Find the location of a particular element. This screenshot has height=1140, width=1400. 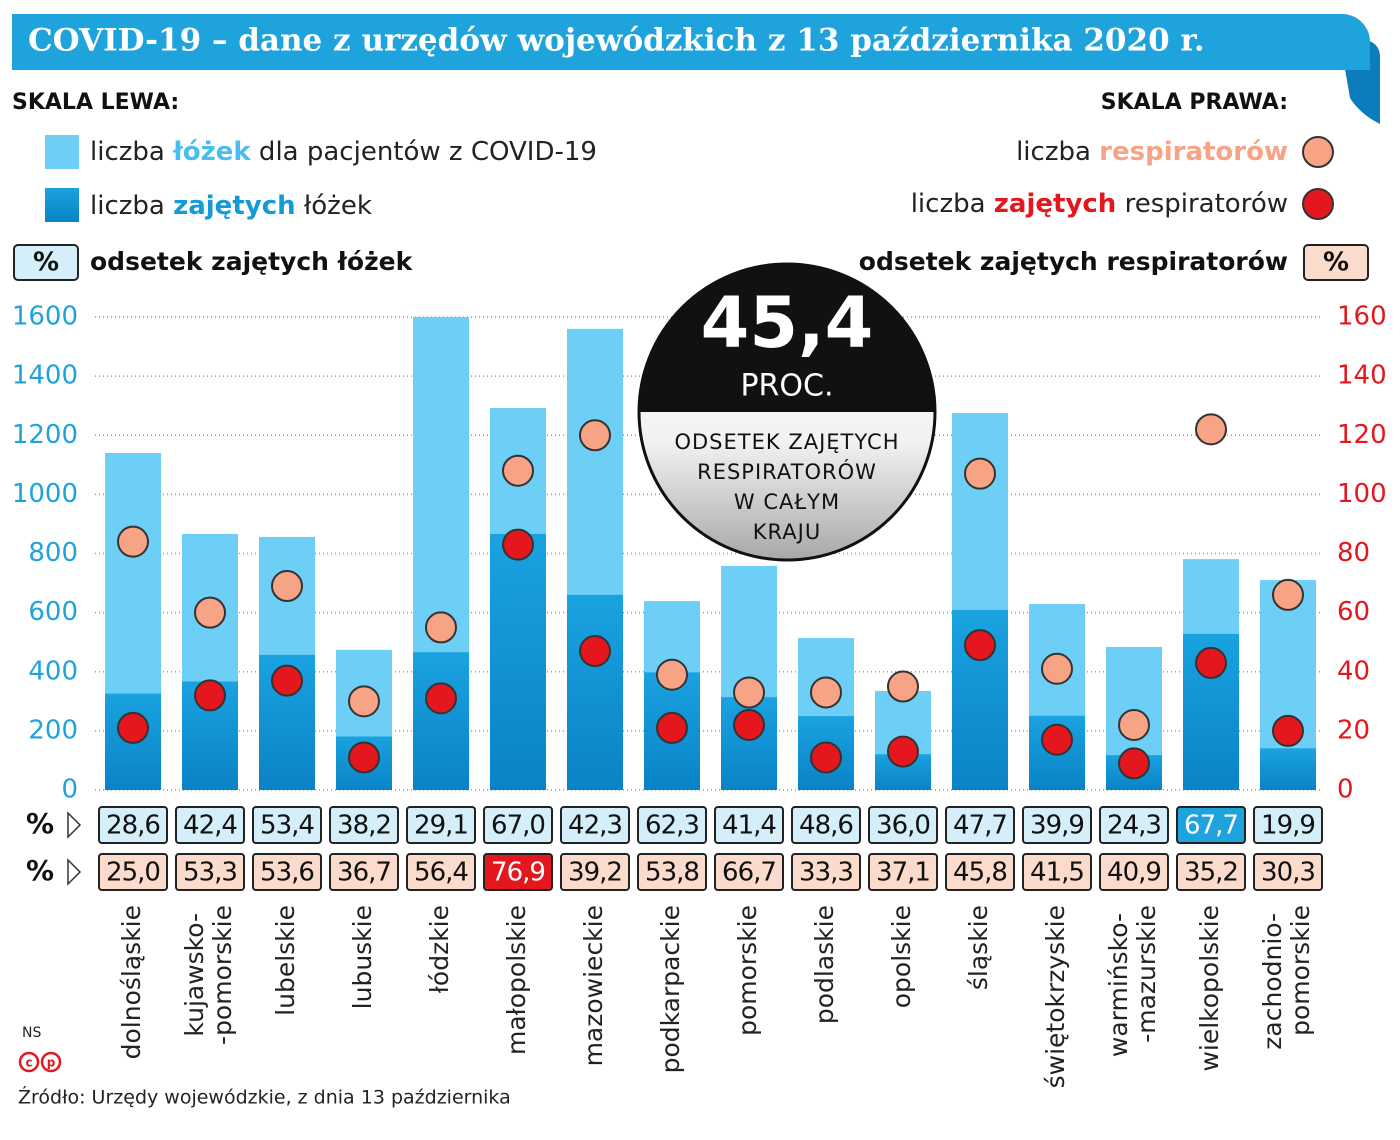

pct-label: 53,8 is located at coordinates (672, 873).